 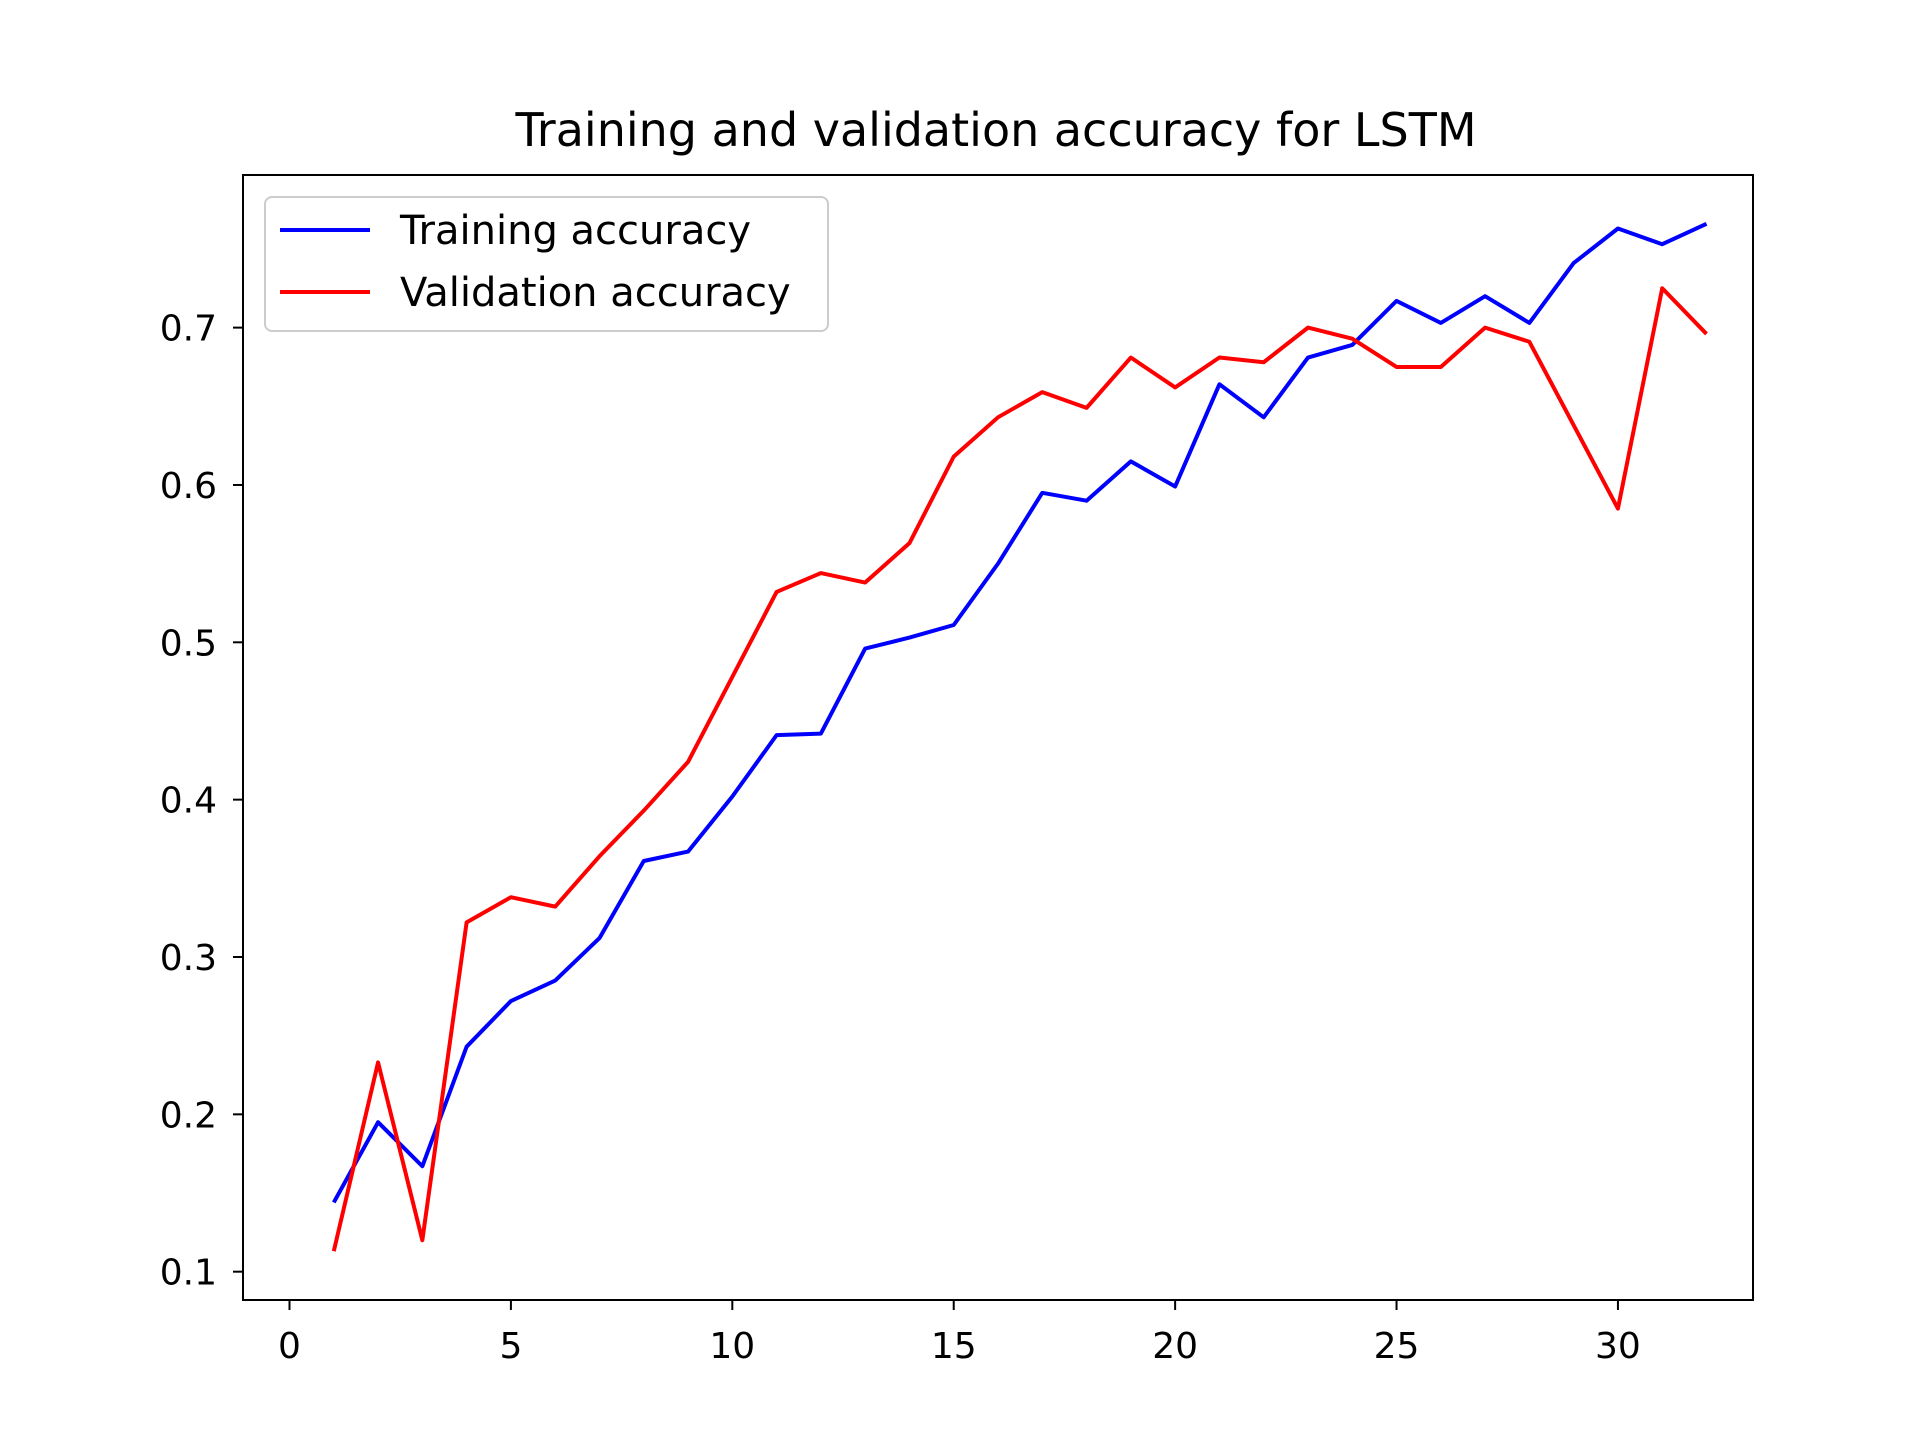 I want to click on x-tick-label-15: 15, so click(x=954, y=1346).